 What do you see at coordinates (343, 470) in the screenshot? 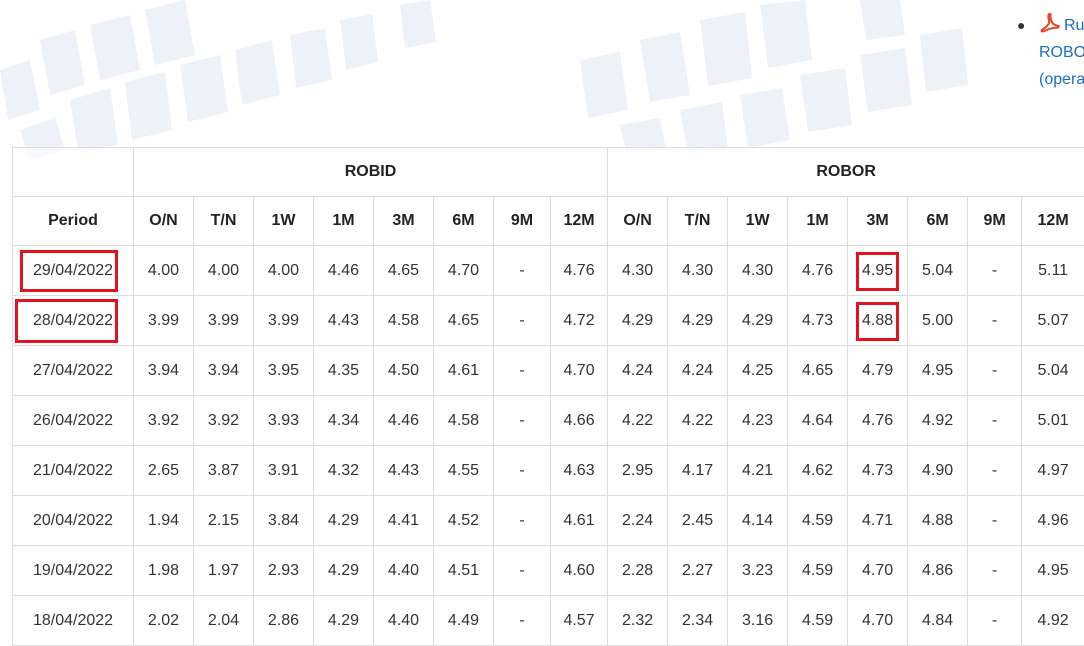
I see `rate-value: 4.32` at bounding box center [343, 470].